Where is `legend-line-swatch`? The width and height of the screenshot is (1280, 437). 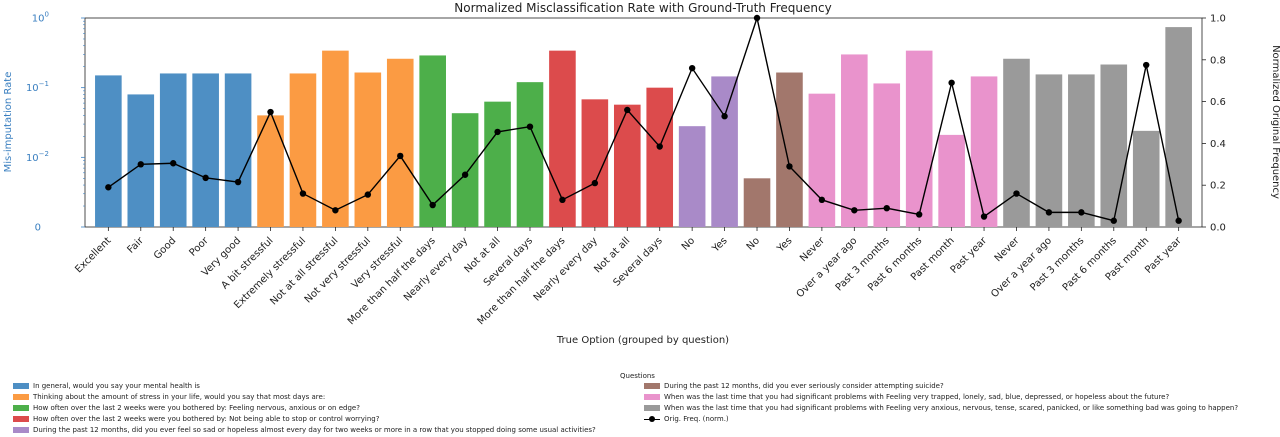
legend-line-swatch is located at coordinates (652, 419).